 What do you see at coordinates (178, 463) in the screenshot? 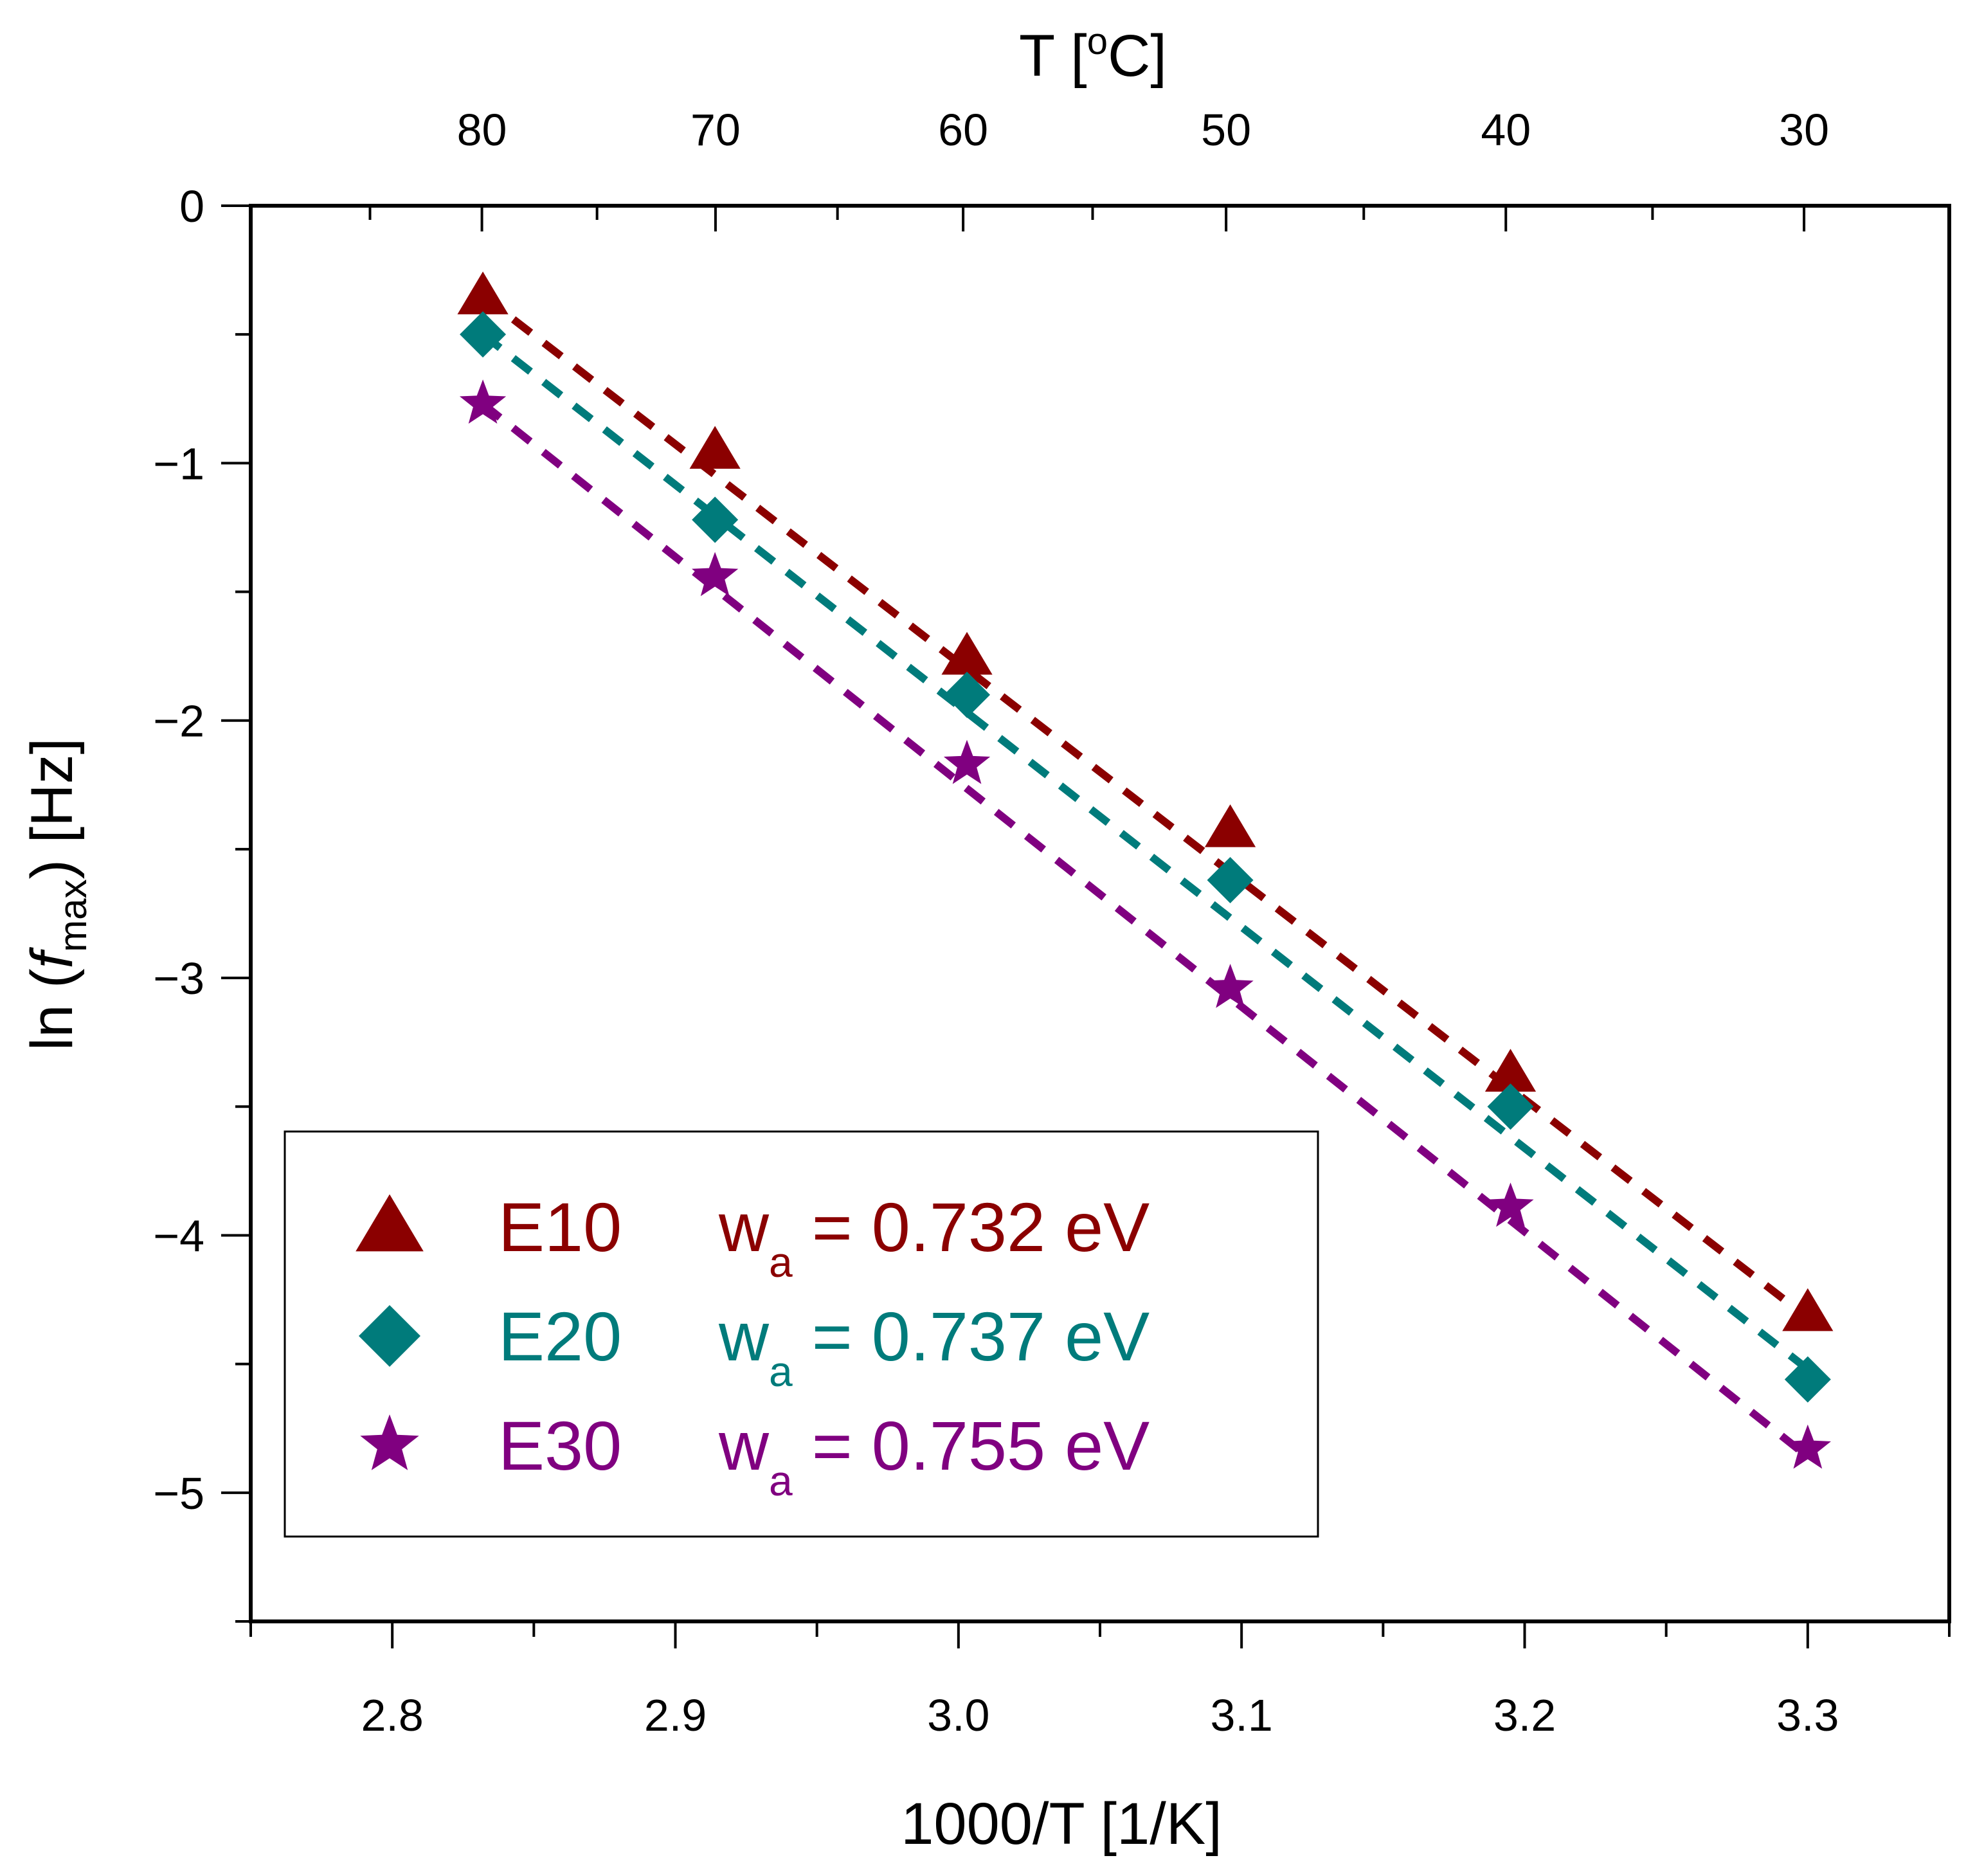
I see `y-tick-label: −1` at bounding box center [178, 463].